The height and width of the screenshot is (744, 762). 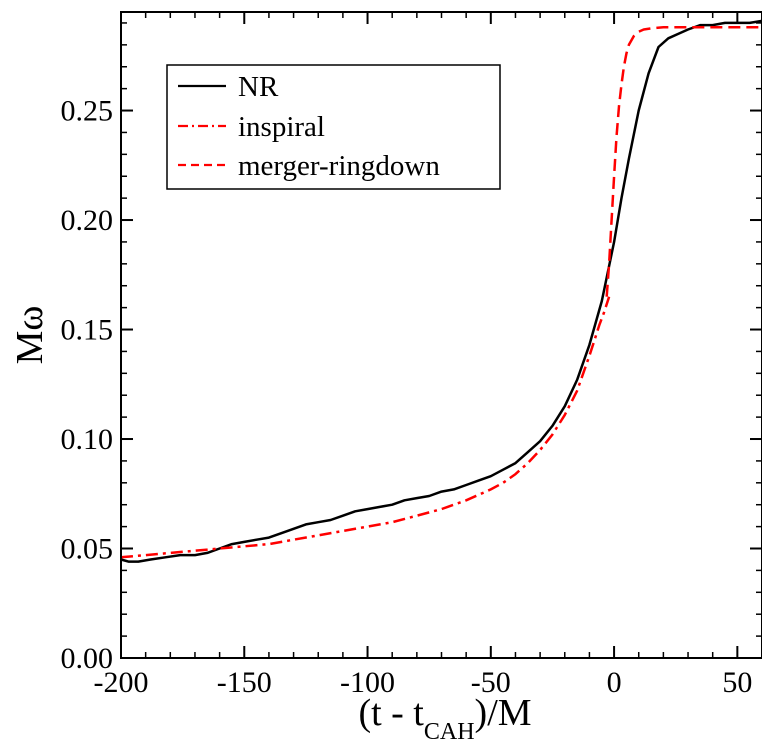 What do you see at coordinates (491, 682) in the screenshot?
I see `x-tick-label: -50` at bounding box center [491, 682].